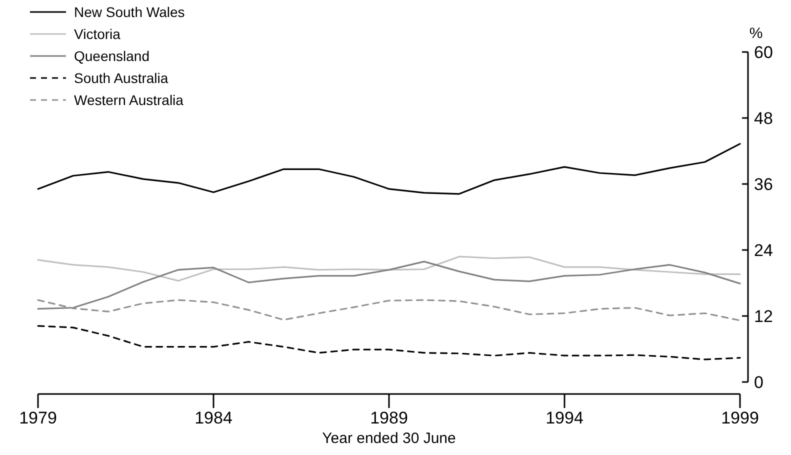 The height and width of the screenshot is (455, 791). I want to click on x-axis-title: Year ended 30 June, so click(389, 438).